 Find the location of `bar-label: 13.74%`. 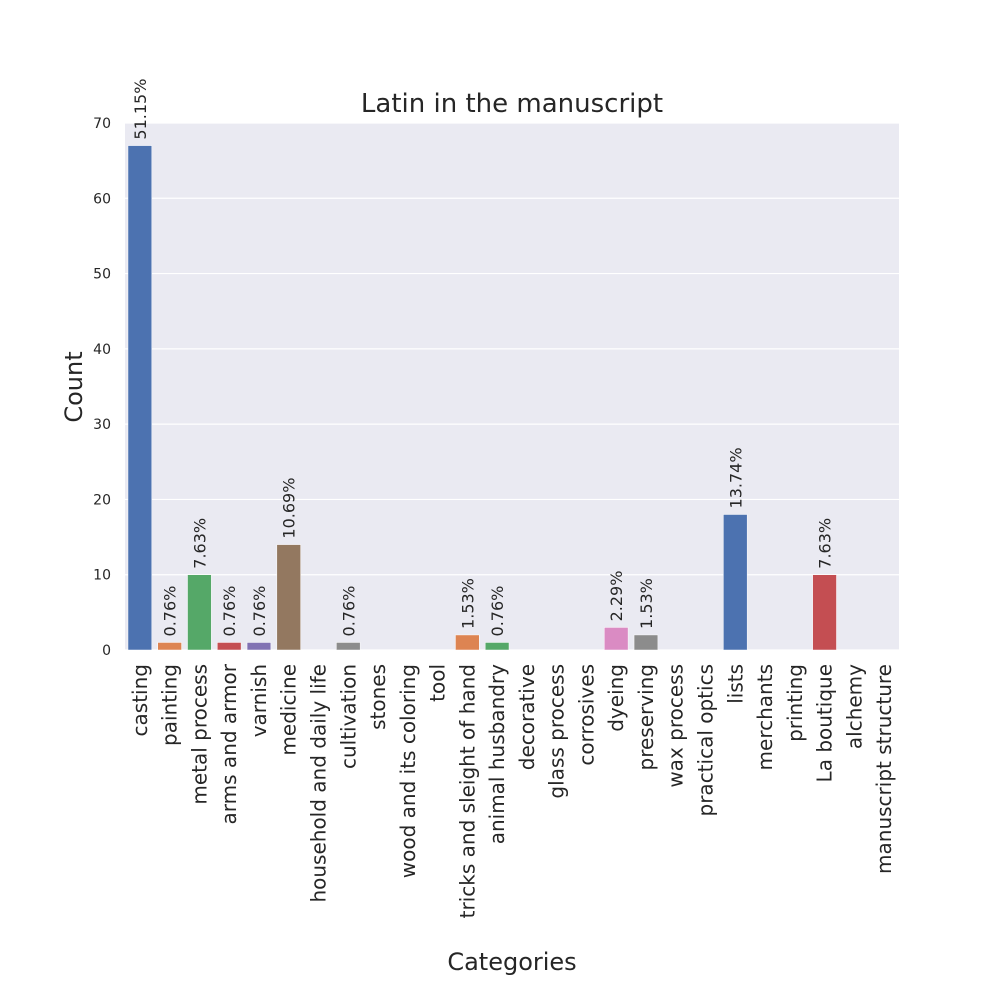

bar-label: 13.74% is located at coordinates (735, 477).